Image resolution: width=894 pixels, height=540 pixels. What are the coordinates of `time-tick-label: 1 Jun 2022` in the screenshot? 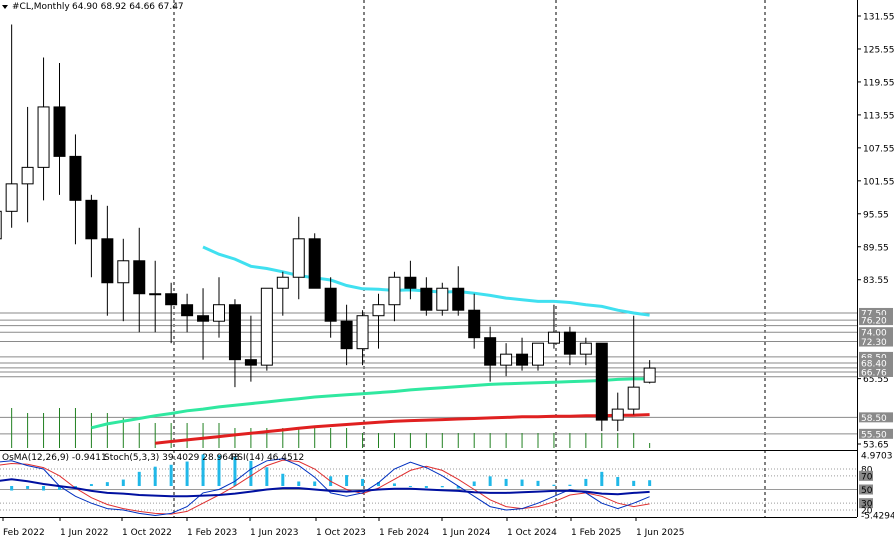 It's located at (84, 533).